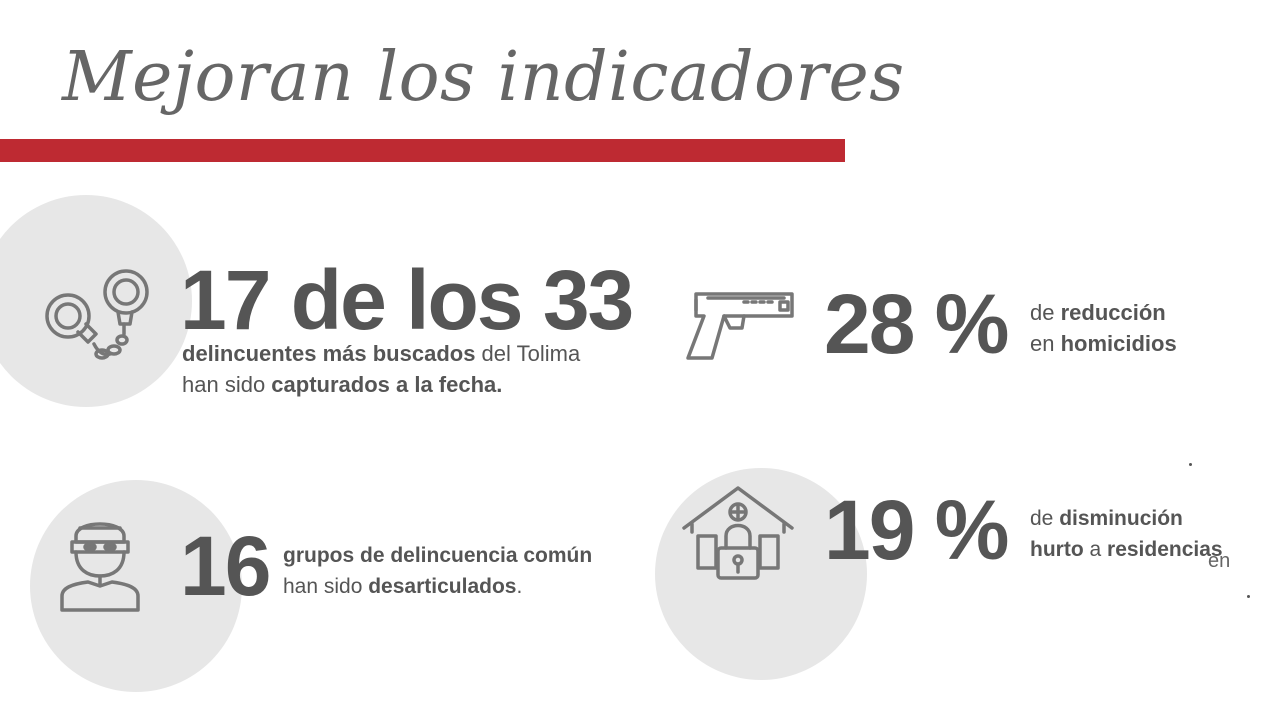 This screenshot has width=1280, height=720. I want to click on masked-thief-icon, so click(100, 563).